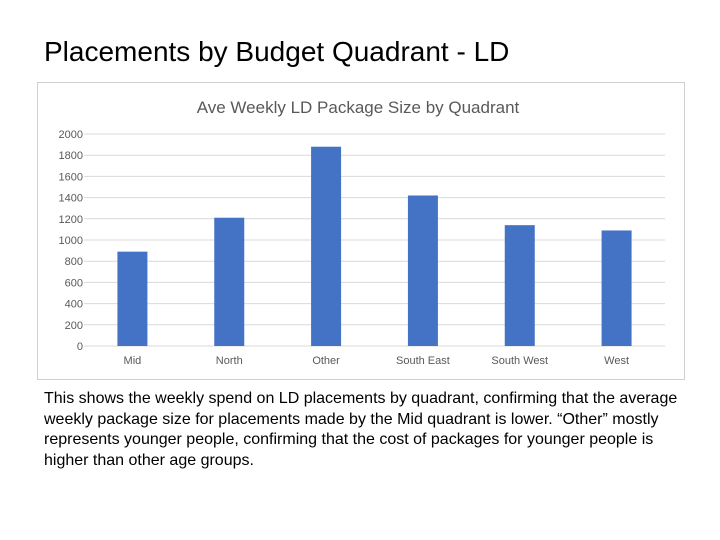 This screenshot has height=540, width=720. What do you see at coordinates (423, 361) in the screenshot?
I see `x-tick-label: South East` at bounding box center [423, 361].